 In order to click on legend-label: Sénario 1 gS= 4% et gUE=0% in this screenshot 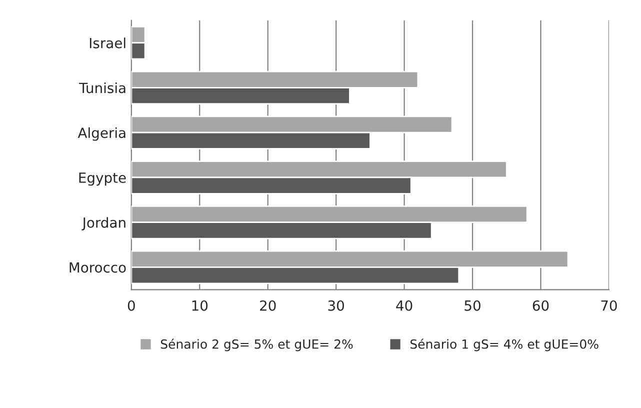, I will do `click(504, 345)`.